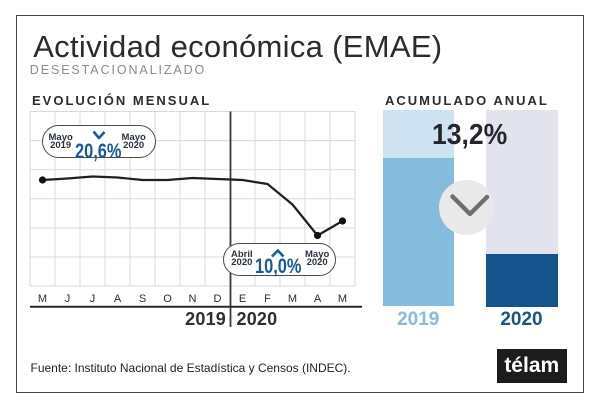 The height and width of the screenshot is (400, 600). What do you see at coordinates (142, 299) in the screenshot?
I see `svg-text: S` at bounding box center [142, 299].